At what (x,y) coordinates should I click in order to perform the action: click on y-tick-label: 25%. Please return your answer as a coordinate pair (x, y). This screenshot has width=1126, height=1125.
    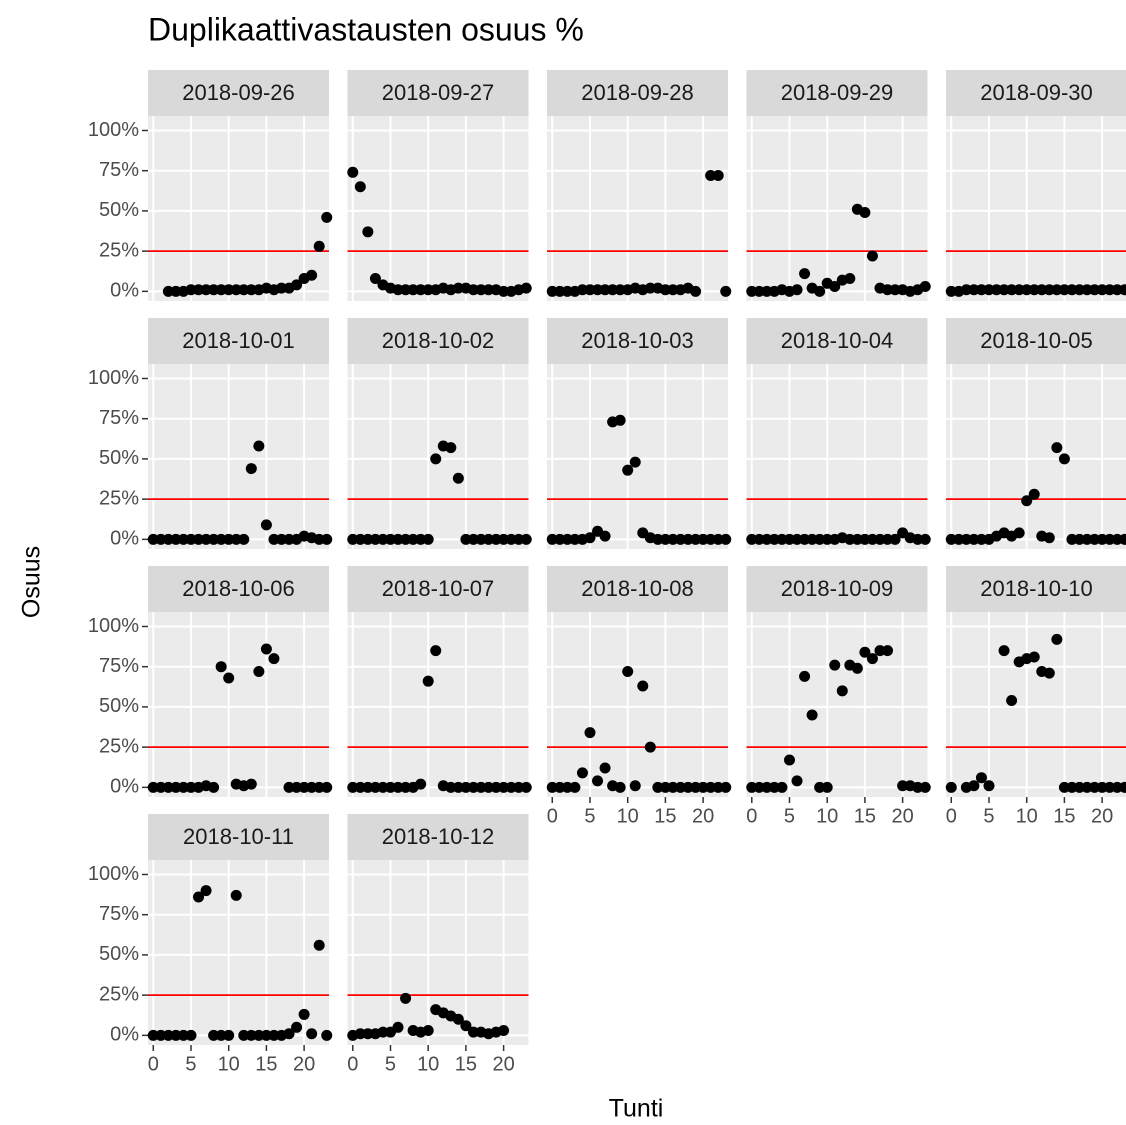
    Looking at the image, I should click on (119, 746).